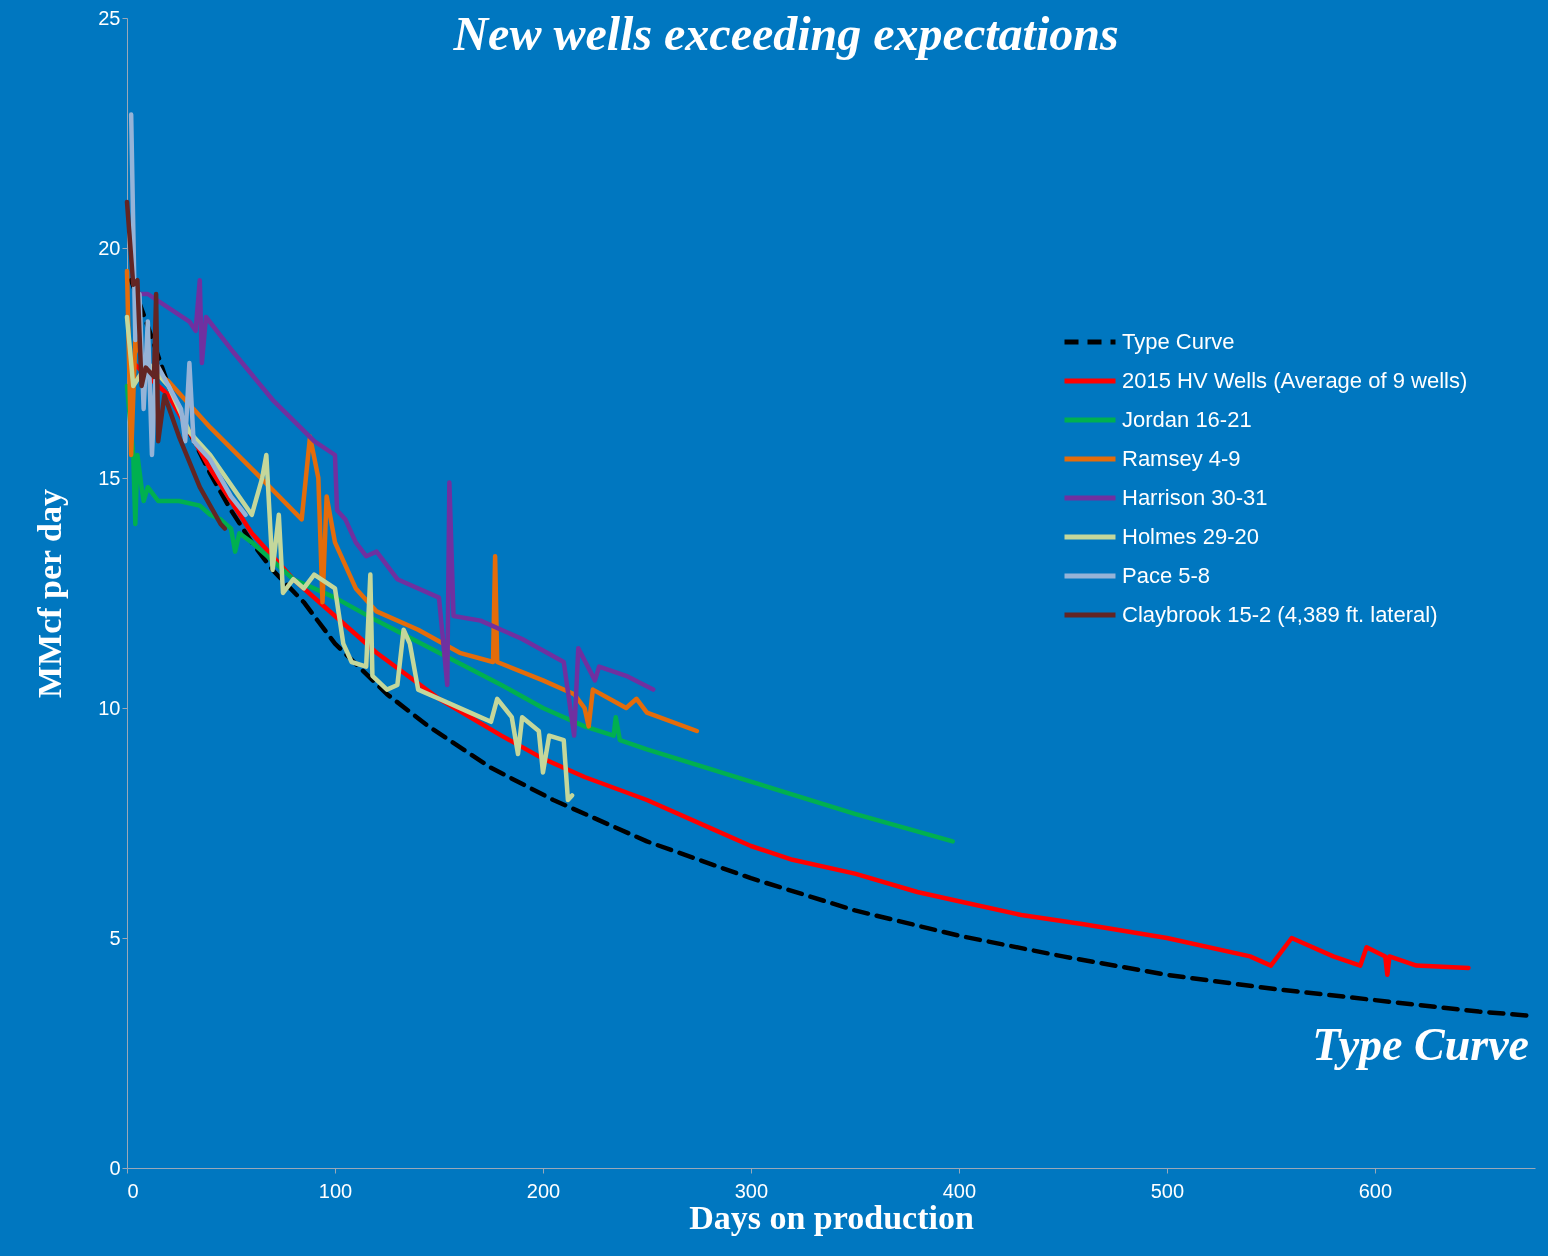 The height and width of the screenshot is (1256, 1548). What do you see at coordinates (1420, 1044) in the screenshot?
I see `annotation: Type Curve` at bounding box center [1420, 1044].